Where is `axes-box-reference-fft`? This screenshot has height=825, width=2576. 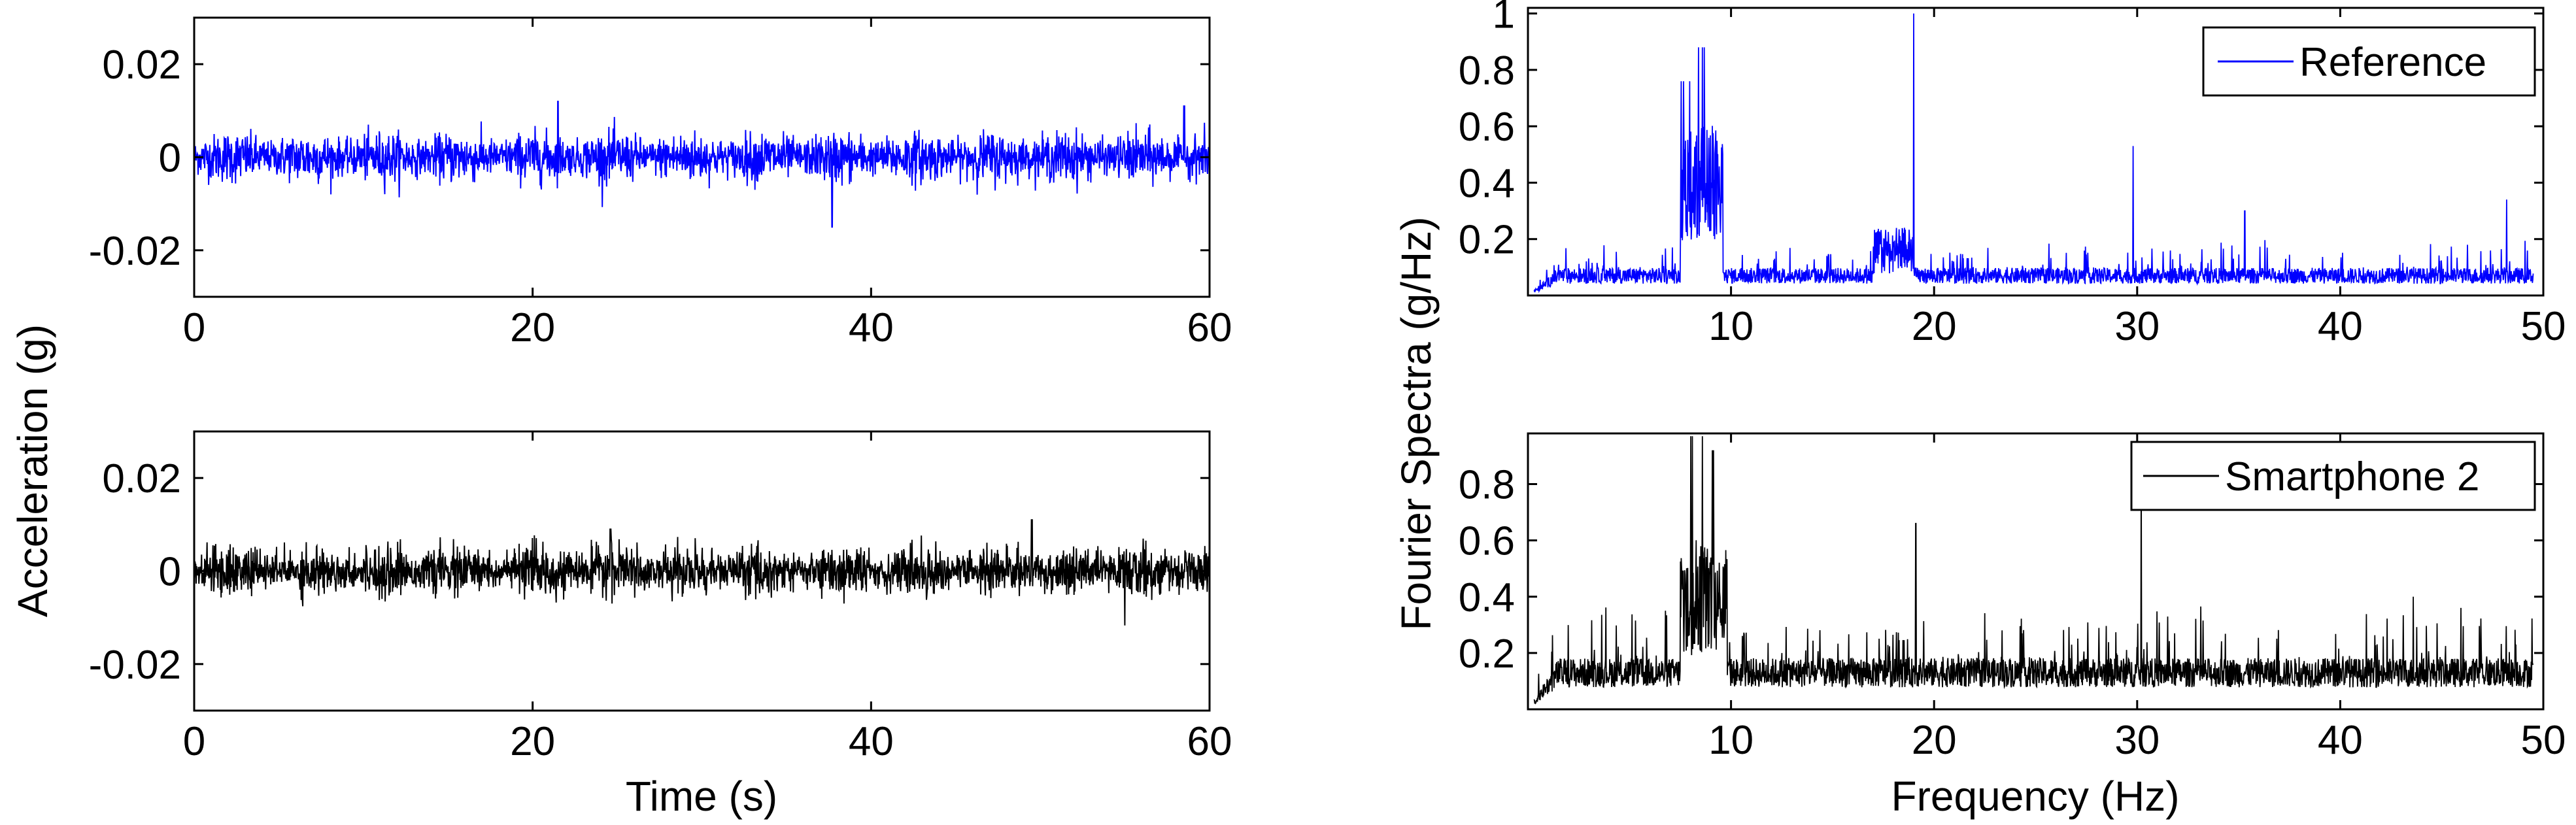
axes-box-reference-fft is located at coordinates (2036, 152).